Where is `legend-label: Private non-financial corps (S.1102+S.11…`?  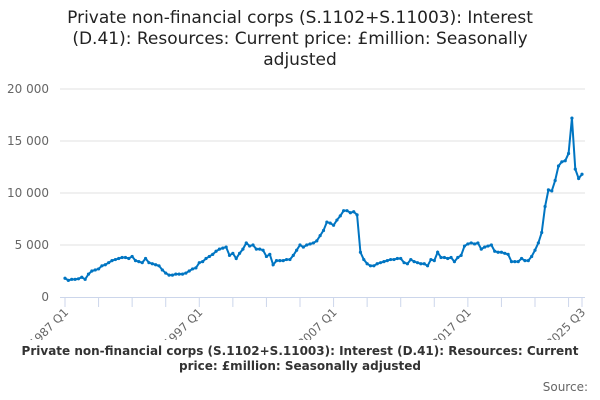
legend-label: Private non-financial corps (S.1102+S.11… is located at coordinates (300, 358).